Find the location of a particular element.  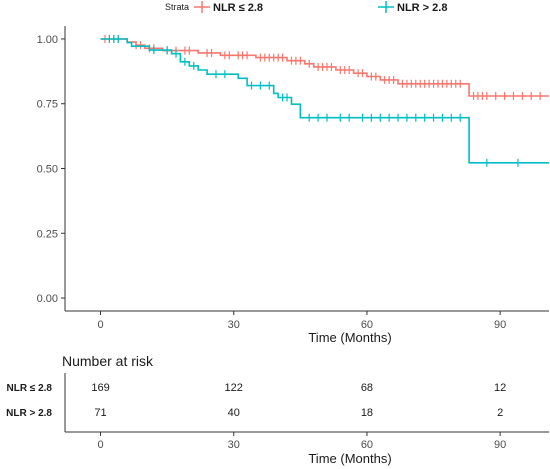

y-axis-ticks: 0.00 0.25 0.50 0.75 1.00 is located at coordinates (51, 169).